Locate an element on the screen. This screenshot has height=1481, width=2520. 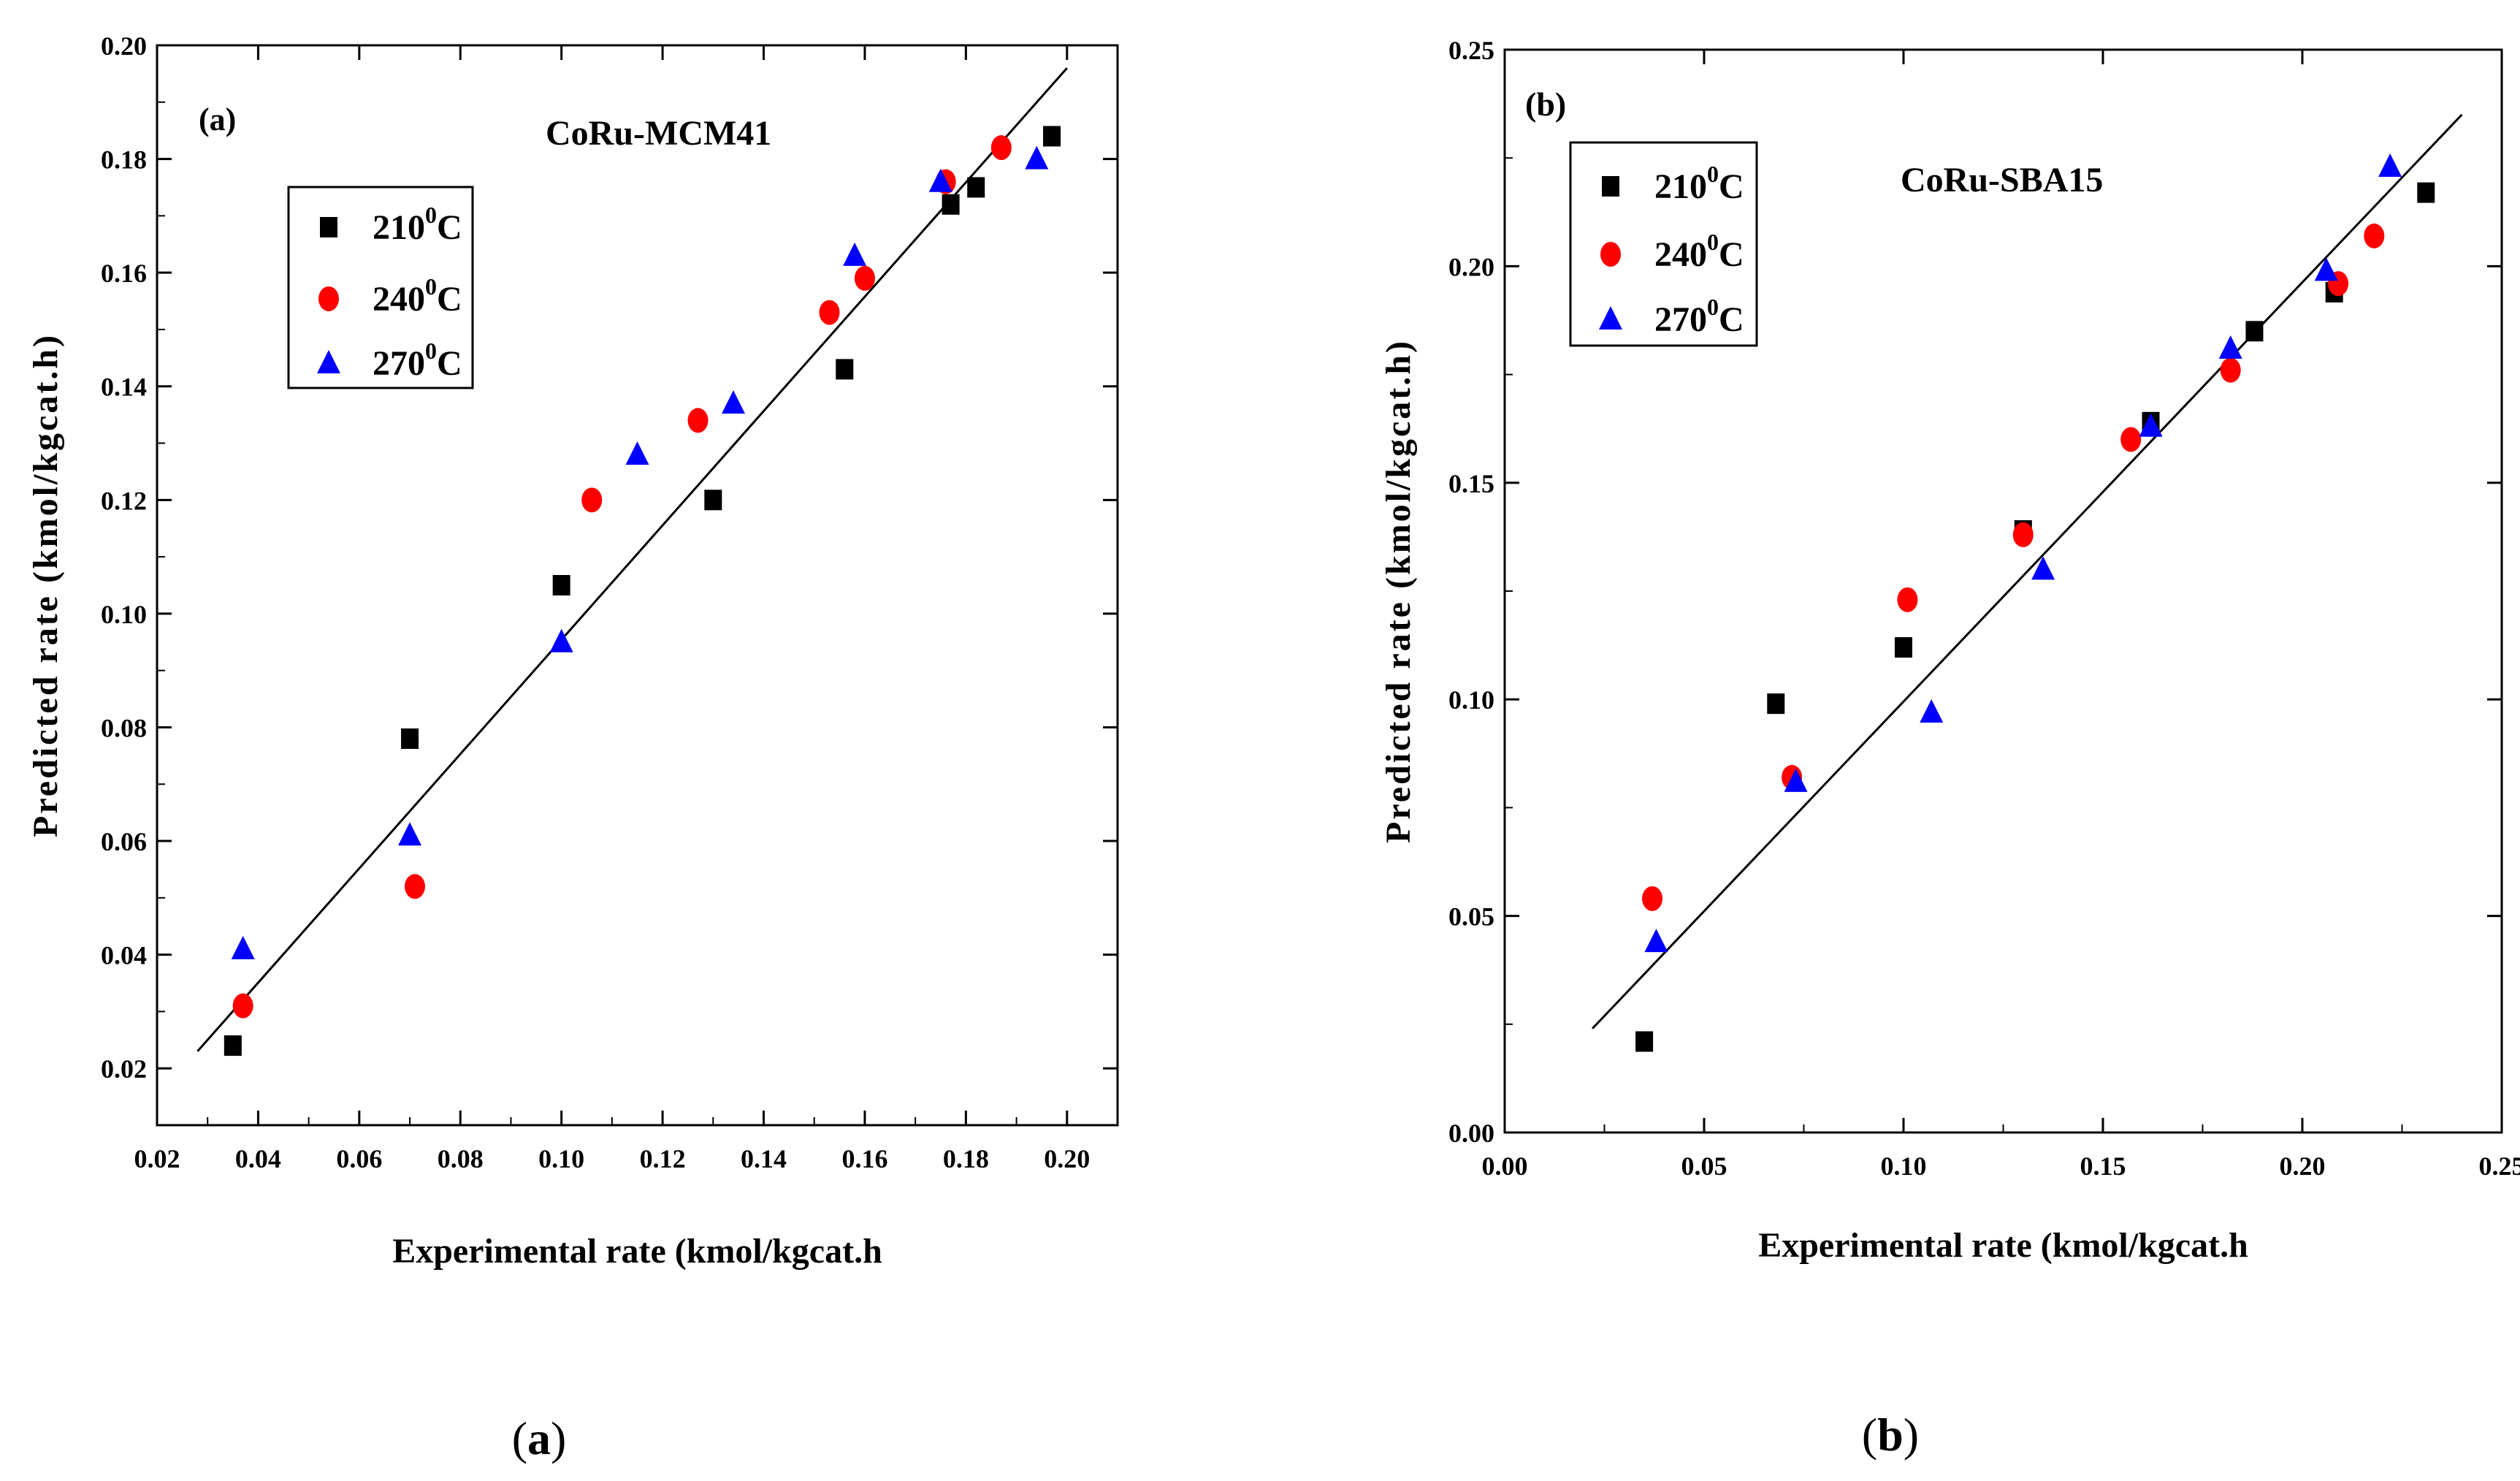
legend-label-240: 2400C is located at coordinates (1699, 251).